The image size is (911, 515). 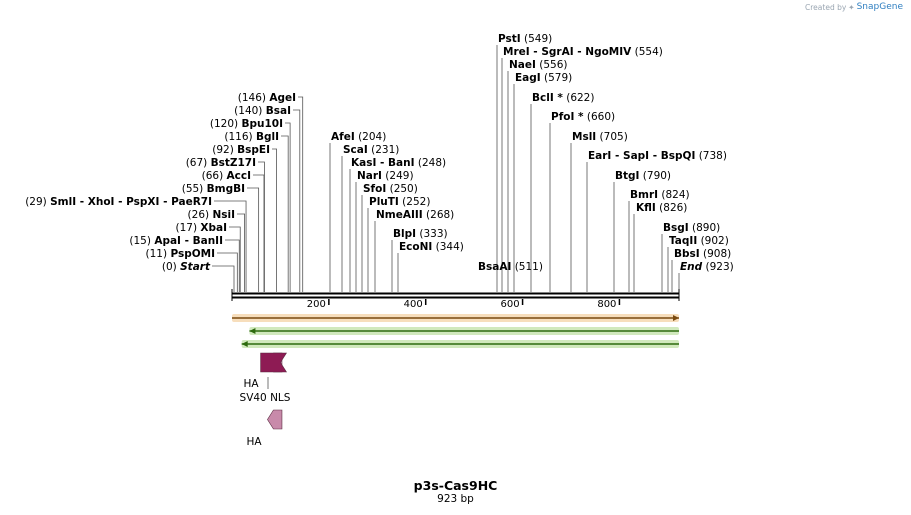 I want to click on site-label: BmrI (824), so click(x=660, y=195).